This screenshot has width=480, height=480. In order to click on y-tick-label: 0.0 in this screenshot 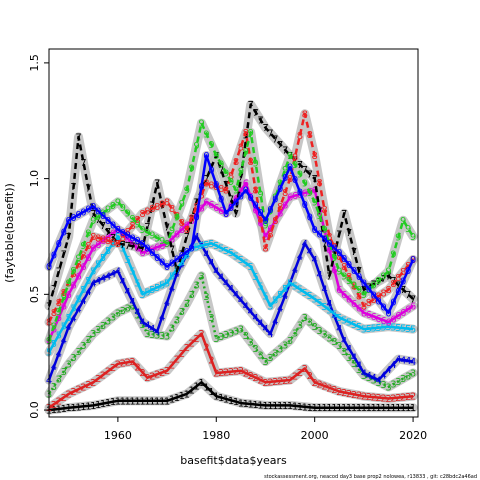, I will do `click(34, 410)`.